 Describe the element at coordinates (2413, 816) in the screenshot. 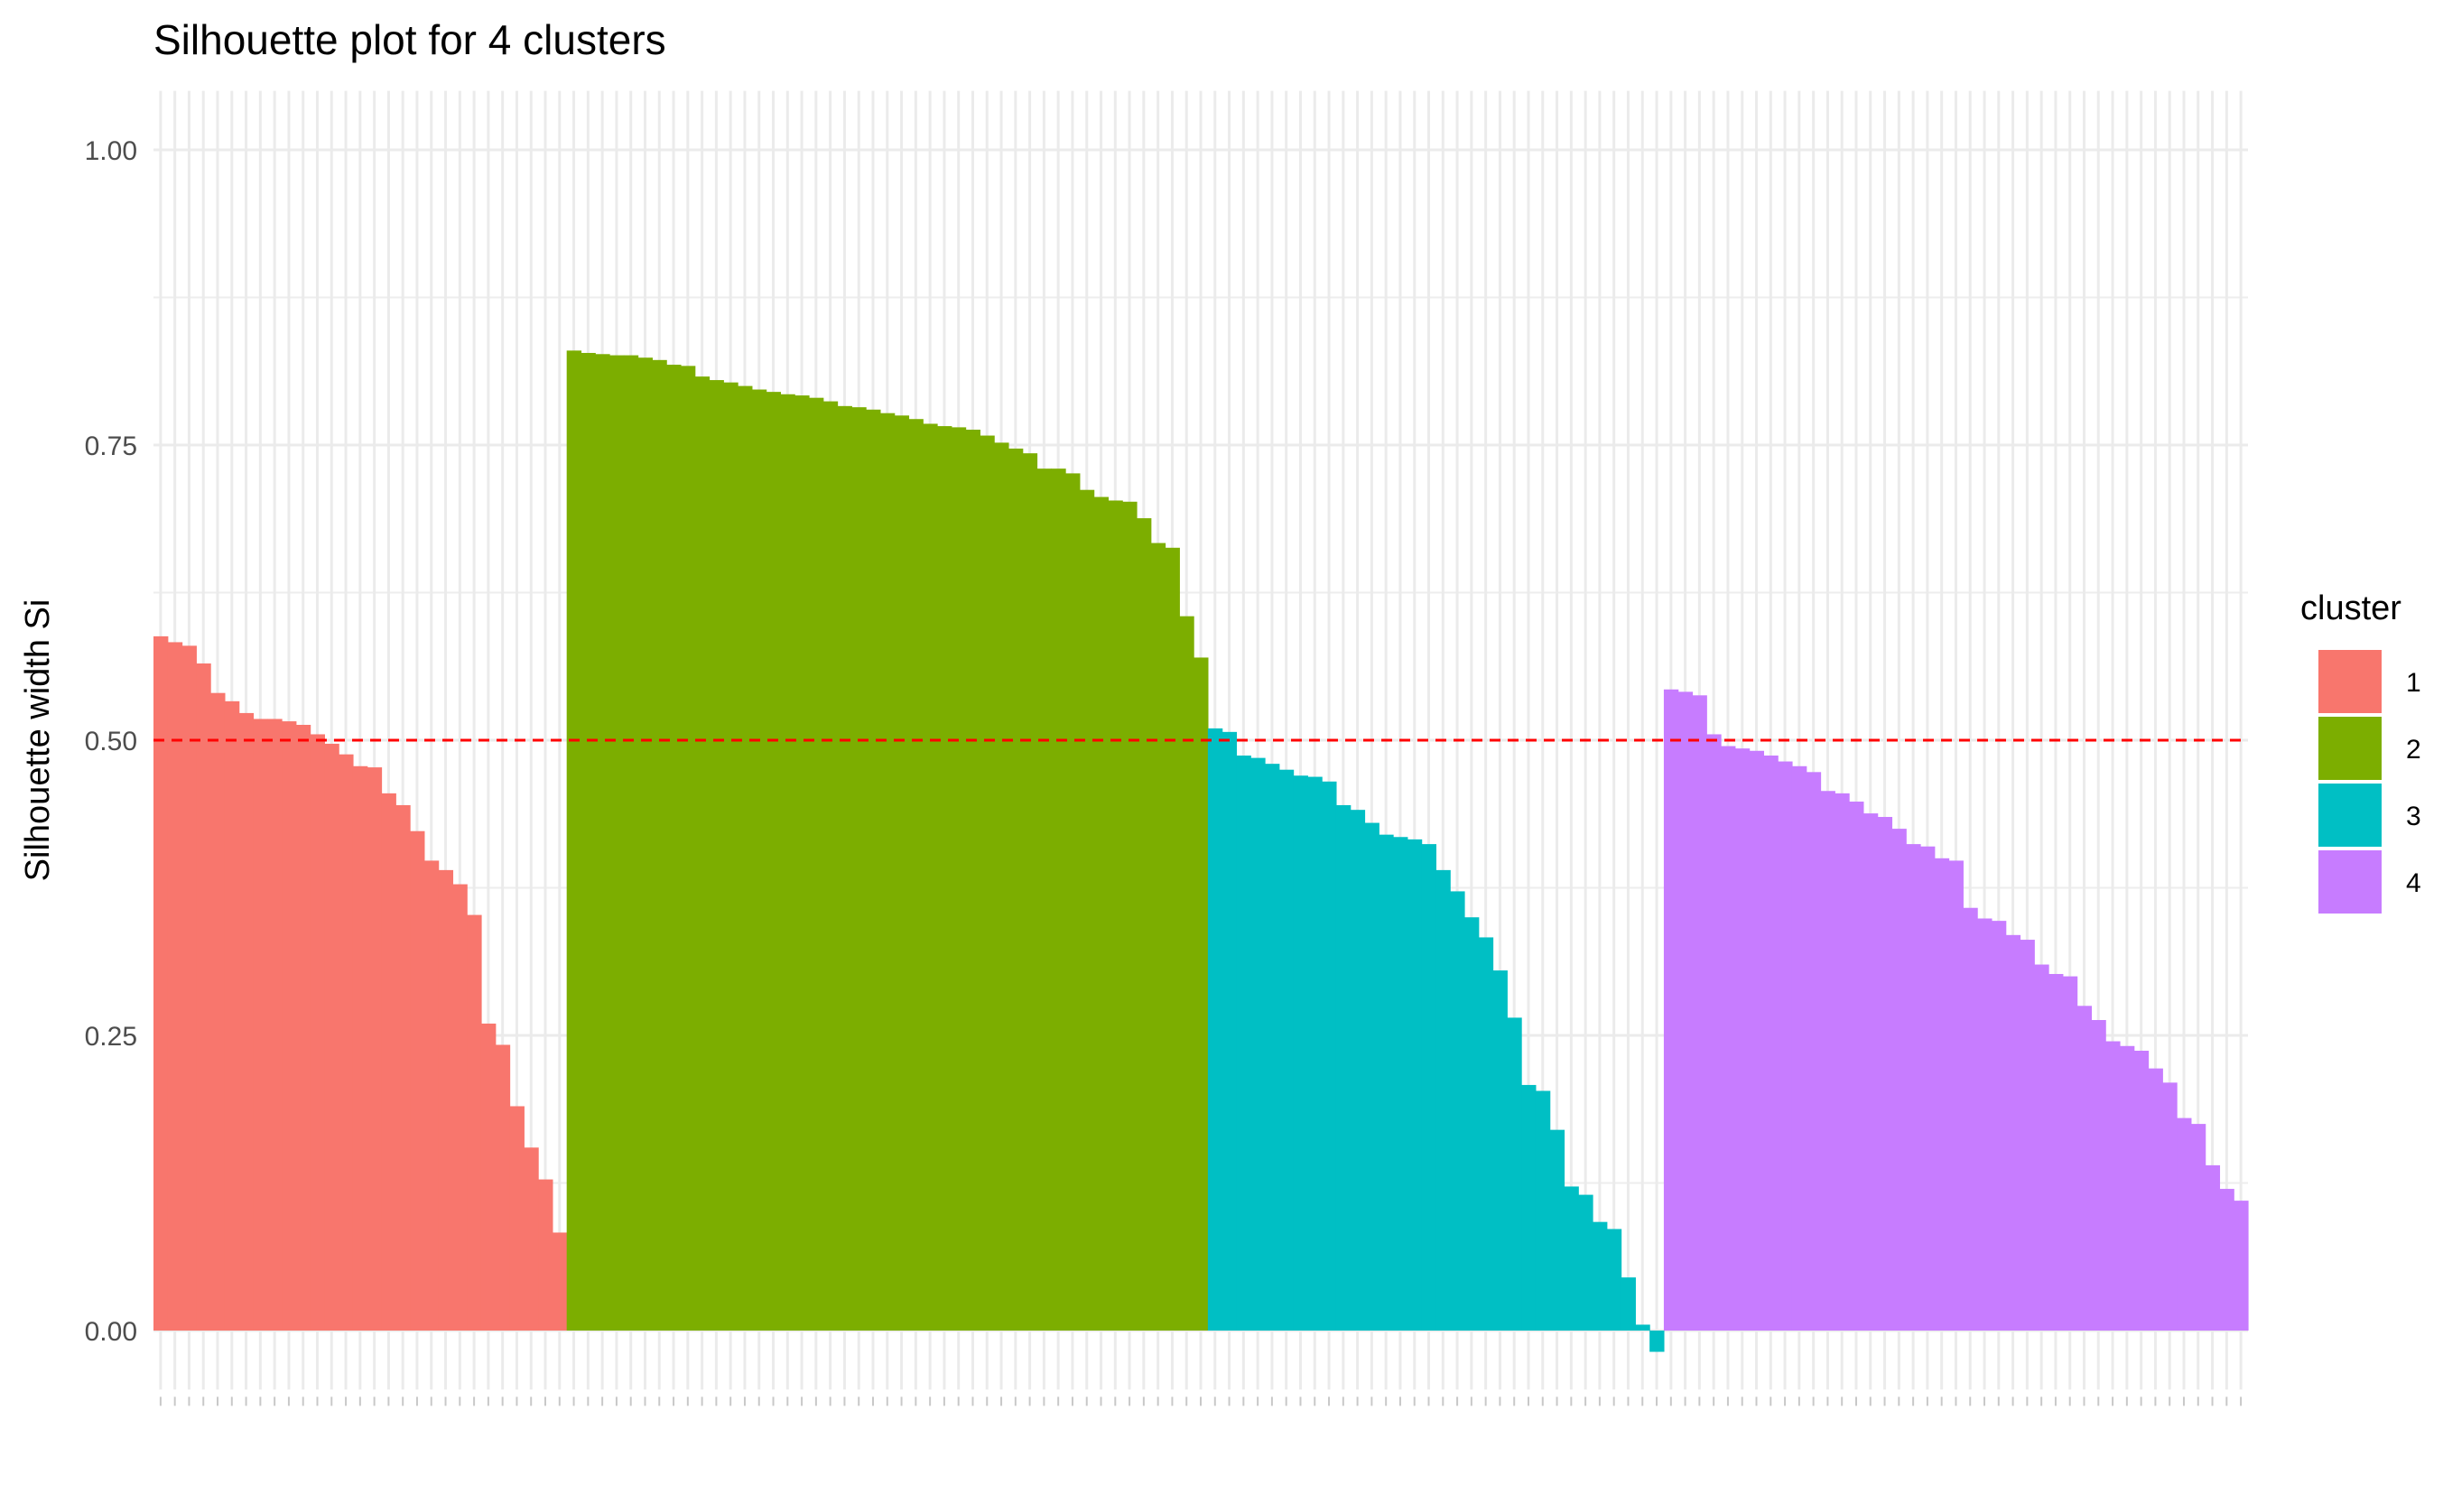

I see `legend-label-cluster-3: 3` at that location.